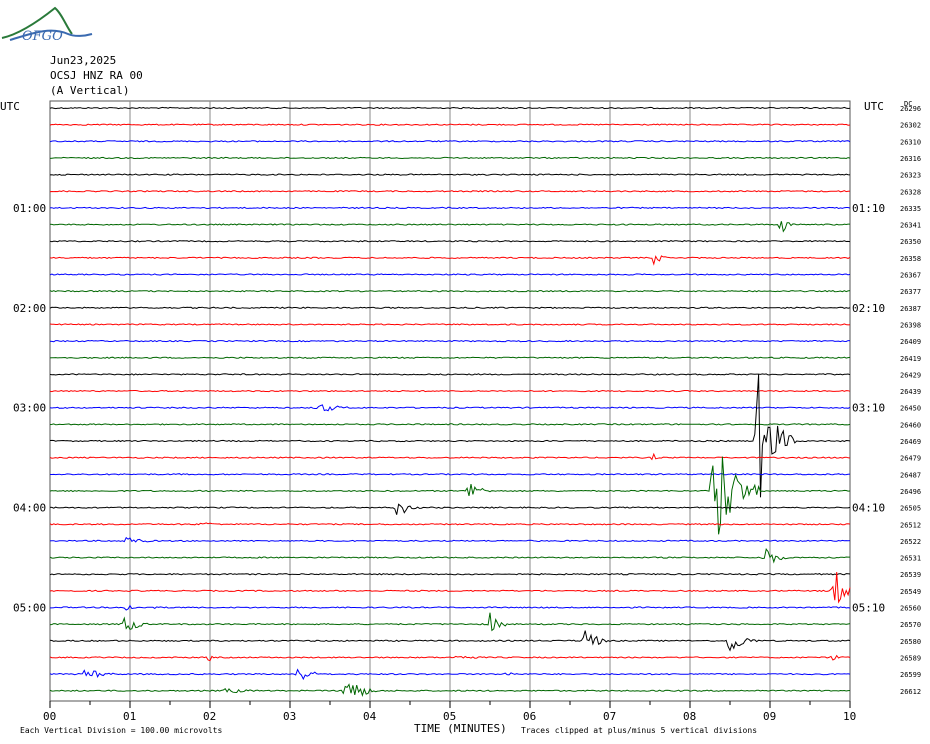 The width and height of the screenshot is (930, 744). I want to click on dc-offset-label: 26580, so click(910, 642).